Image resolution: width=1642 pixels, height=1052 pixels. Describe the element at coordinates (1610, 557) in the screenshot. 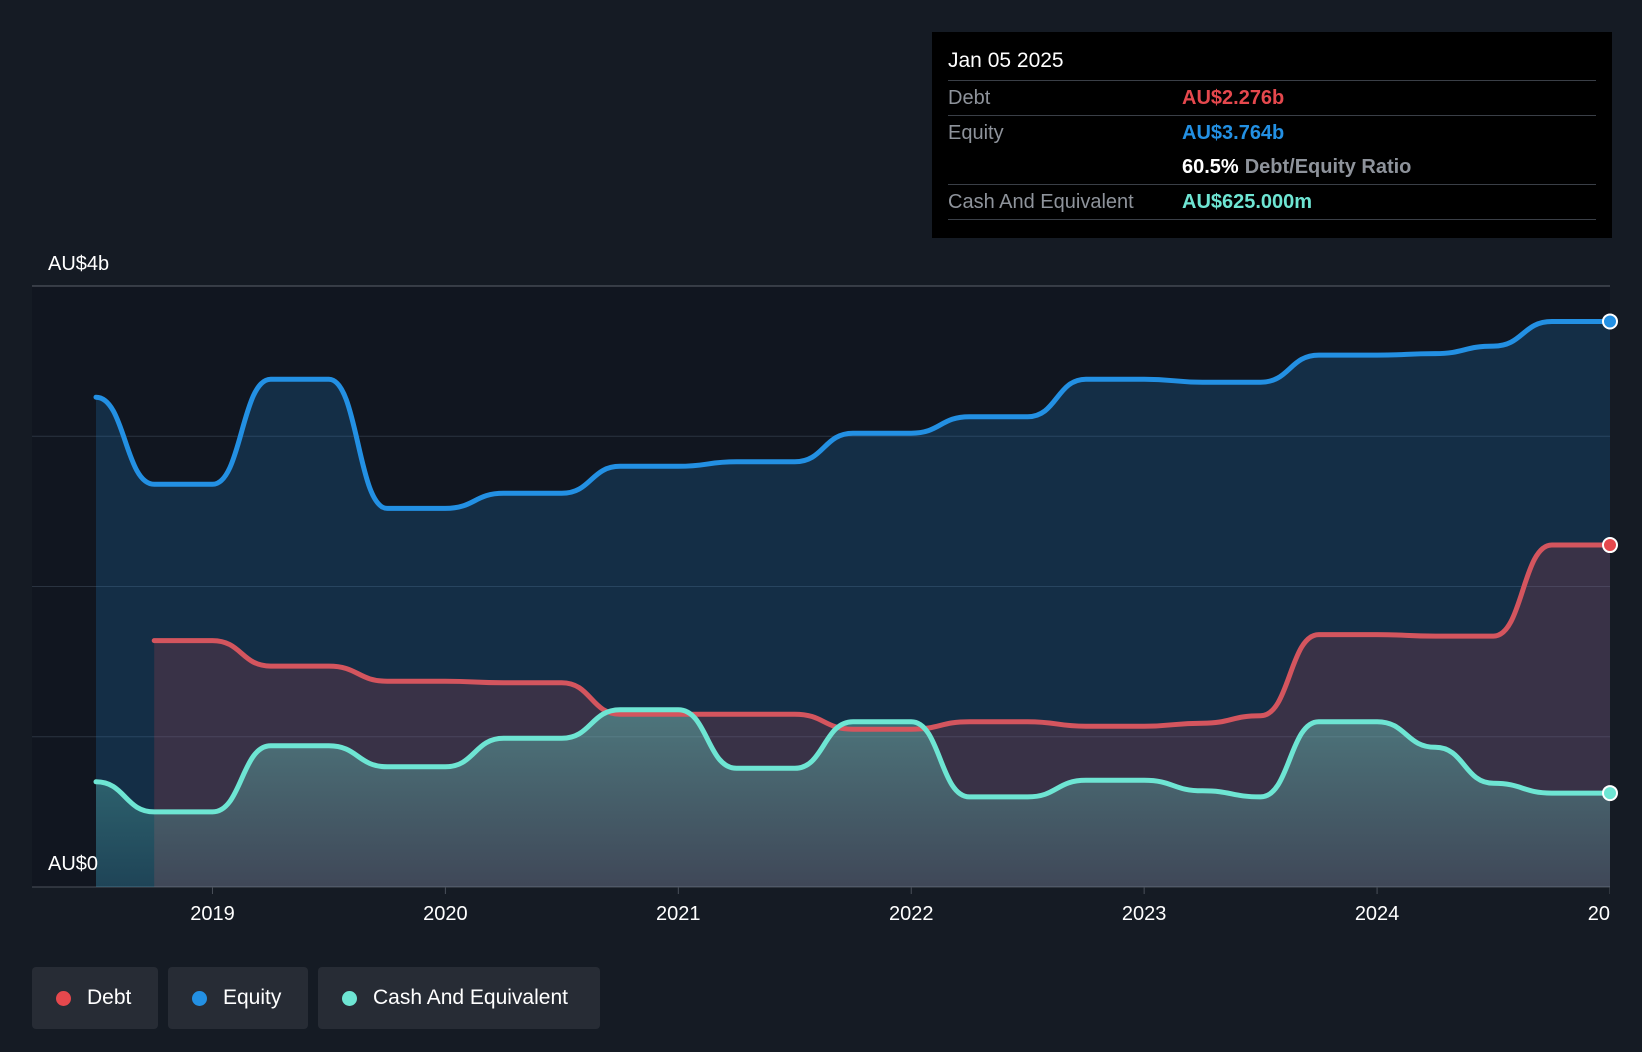

I see `series-endpoints` at that location.